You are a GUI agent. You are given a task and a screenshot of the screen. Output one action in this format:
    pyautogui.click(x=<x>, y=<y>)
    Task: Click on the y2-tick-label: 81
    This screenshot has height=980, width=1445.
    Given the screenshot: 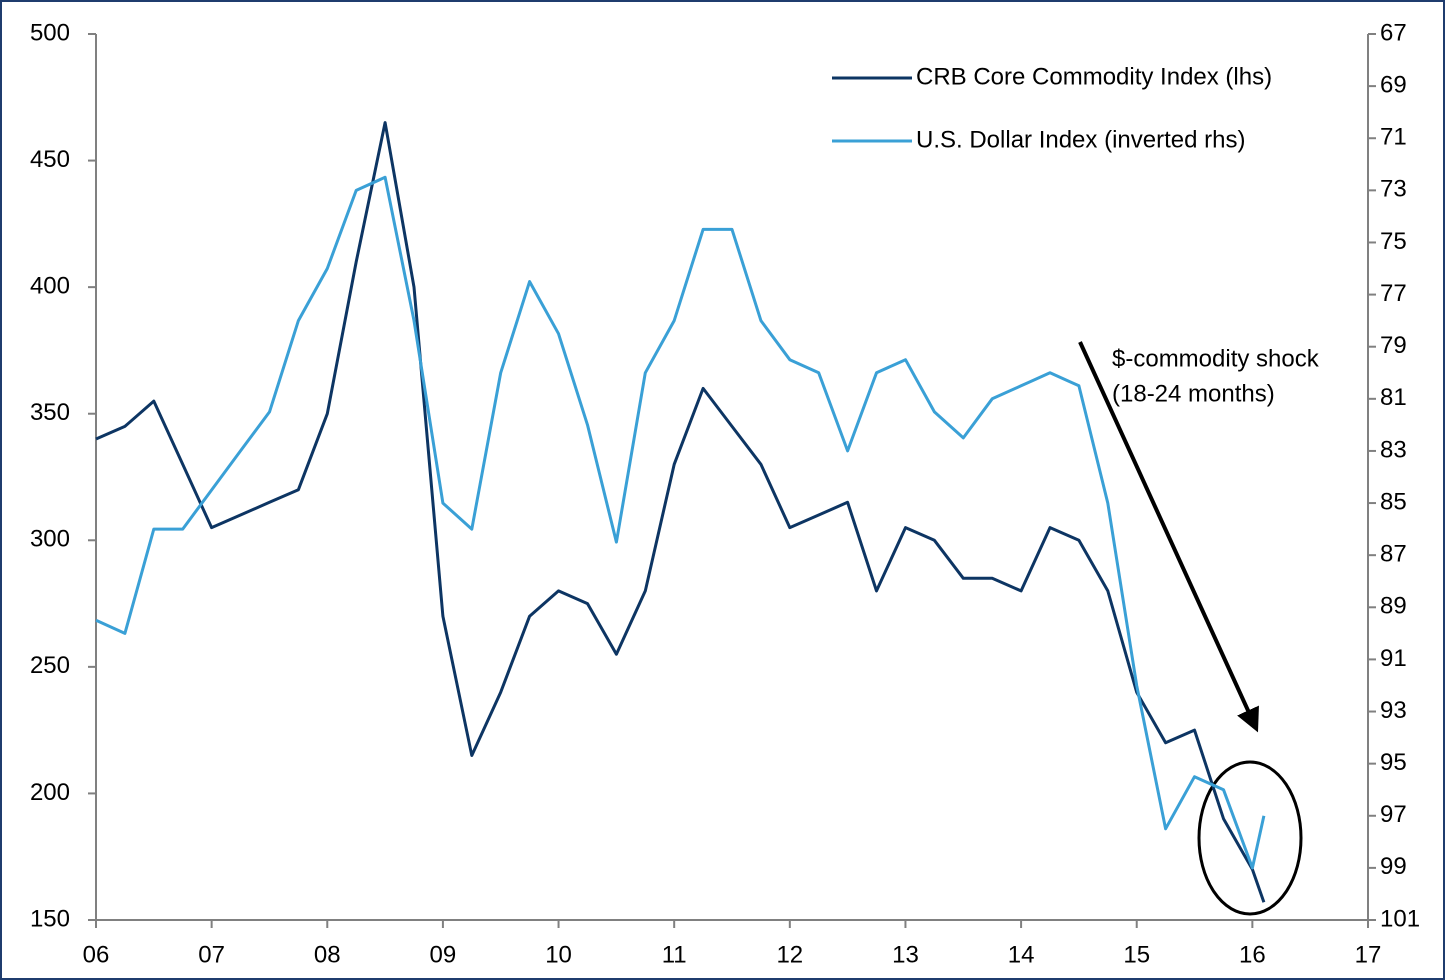 What is the action you would take?
    pyautogui.click(x=1393, y=397)
    